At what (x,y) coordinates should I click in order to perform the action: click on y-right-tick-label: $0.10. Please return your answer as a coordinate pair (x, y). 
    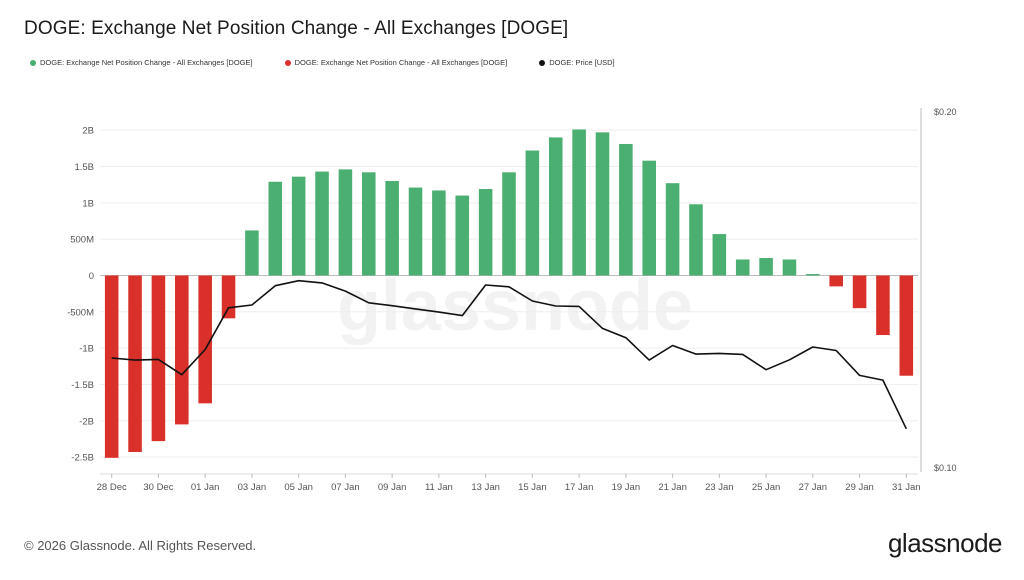
    Looking at the image, I should click on (945, 468).